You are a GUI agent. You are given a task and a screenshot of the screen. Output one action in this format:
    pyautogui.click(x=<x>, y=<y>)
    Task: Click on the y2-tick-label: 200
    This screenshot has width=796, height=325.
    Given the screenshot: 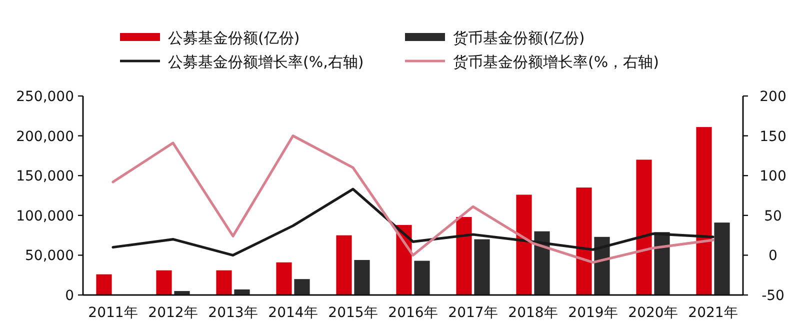 What is the action you would take?
    pyautogui.click(x=773, y=97)
    